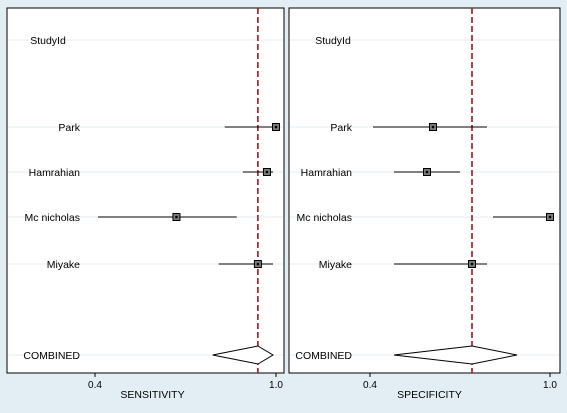  I want to click on x-axis-label: SENSITIVITY, so click(152, 395).